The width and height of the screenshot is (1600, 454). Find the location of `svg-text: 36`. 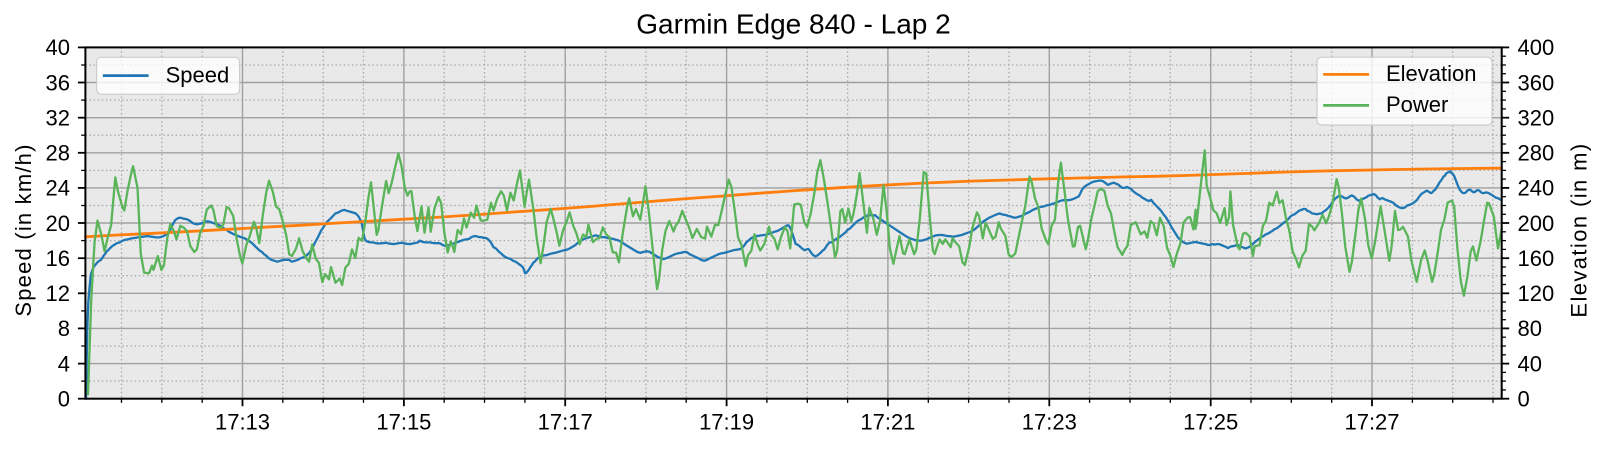

svg-text: 36 is located at coordinates (58, 82).